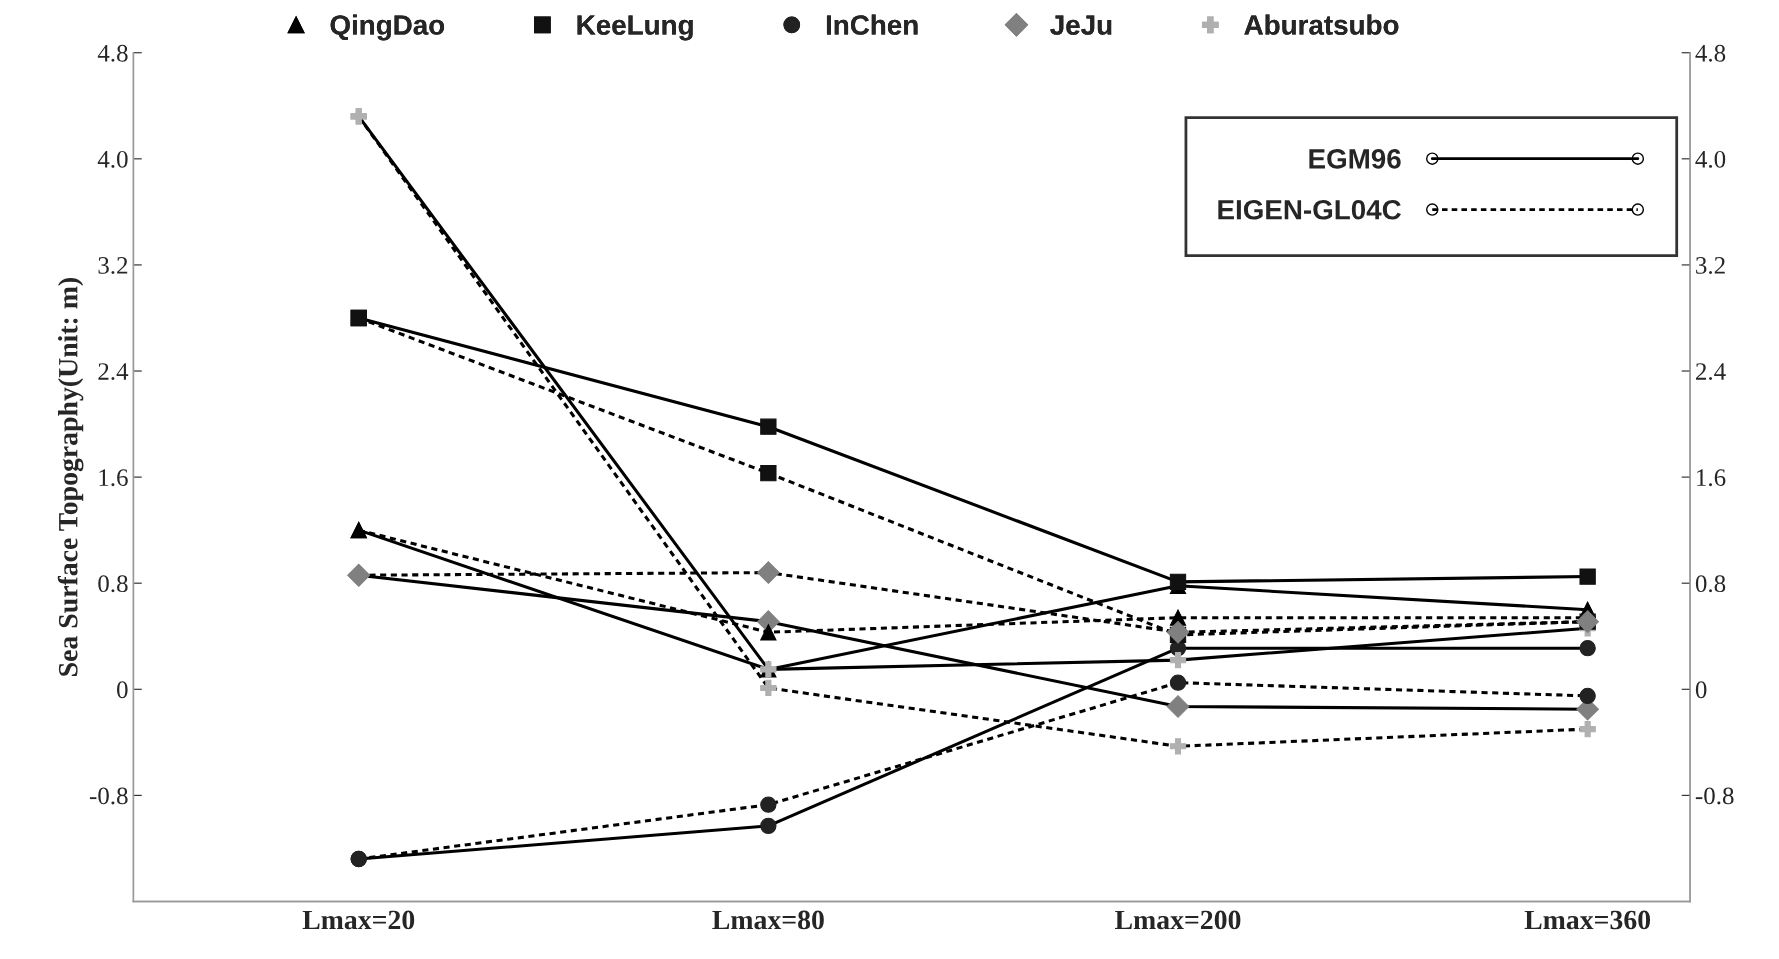  What do you see at coordinates (1710, 53) in the screenshot?
I see `y2-tick-label: 4.8` at bounding box center [1710, 53].